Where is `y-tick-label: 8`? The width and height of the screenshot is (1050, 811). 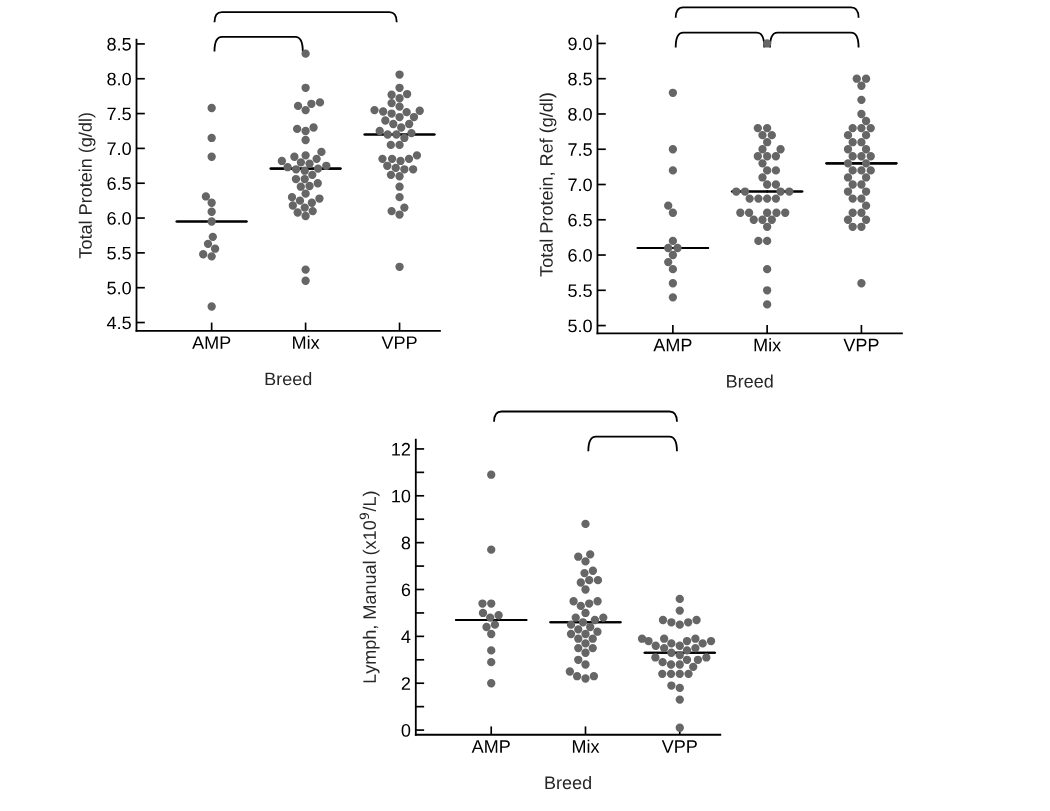
y-tick-label: 8 is located at coordinates (406, 543).